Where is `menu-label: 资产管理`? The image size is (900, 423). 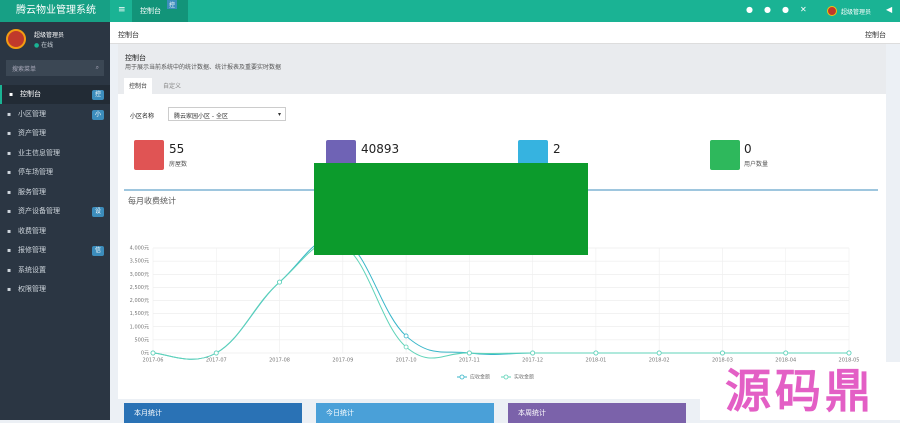
menu-label: 资产管理 is located at coordinates (32, 133).